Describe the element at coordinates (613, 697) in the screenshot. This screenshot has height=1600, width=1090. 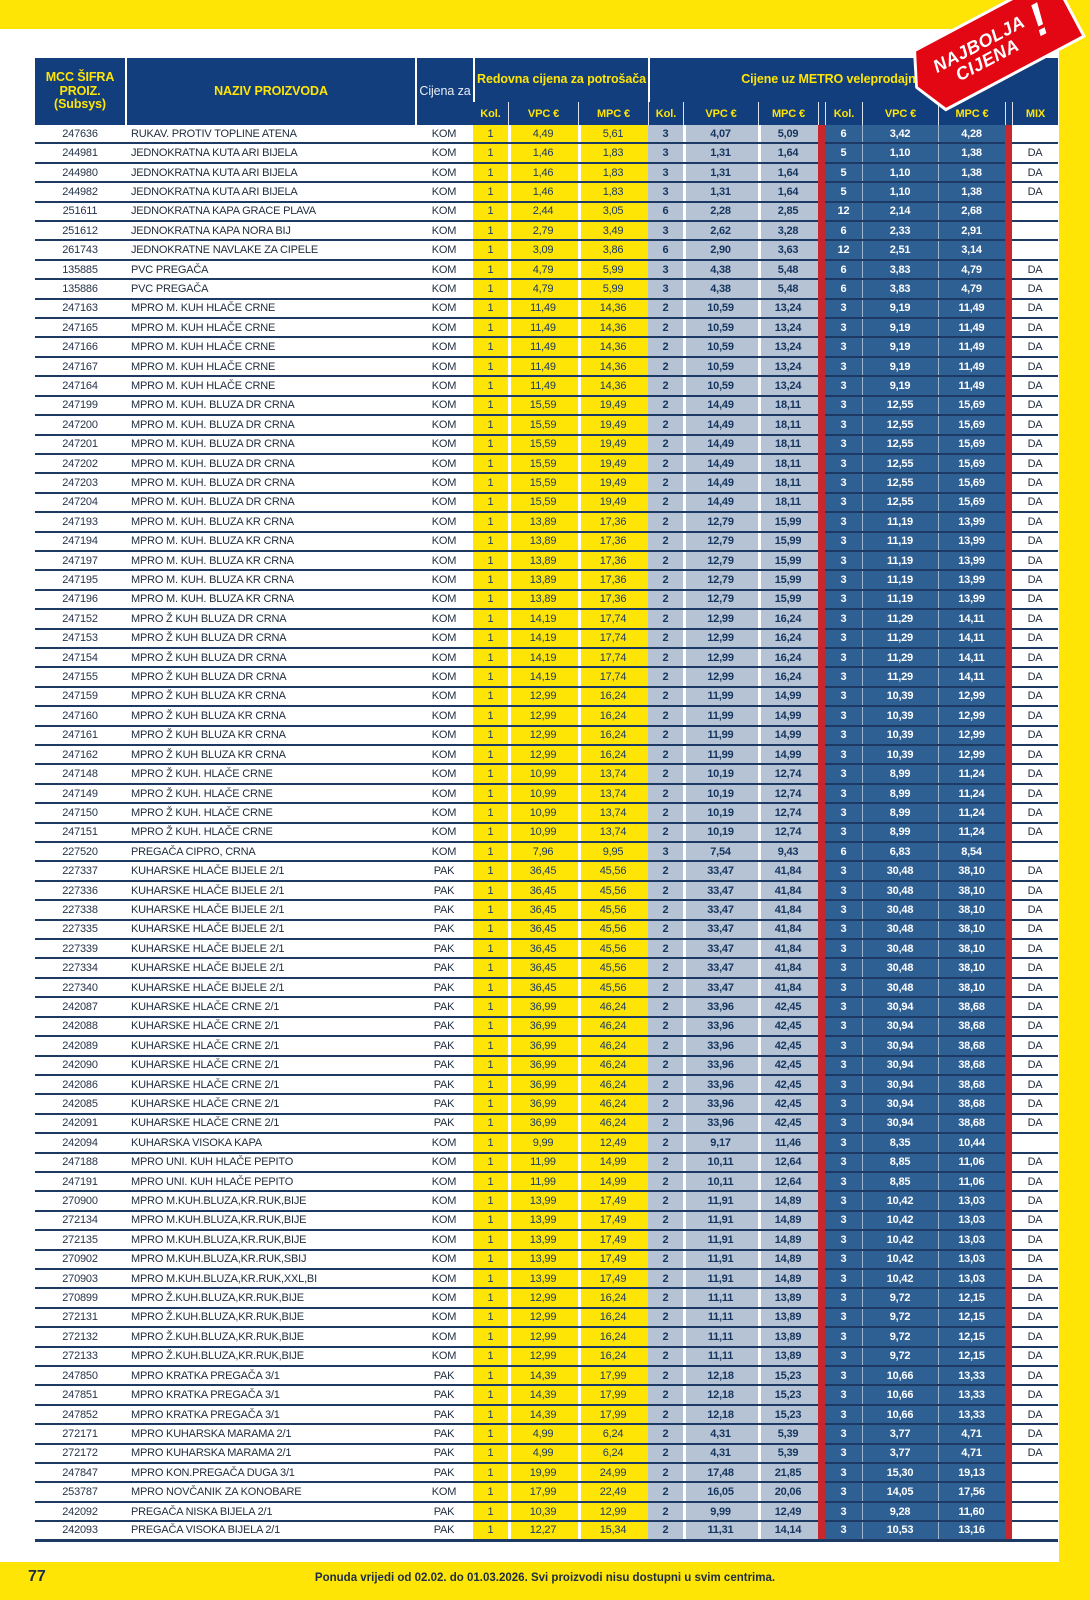
I see `cell-m1: 16,24` at that location.